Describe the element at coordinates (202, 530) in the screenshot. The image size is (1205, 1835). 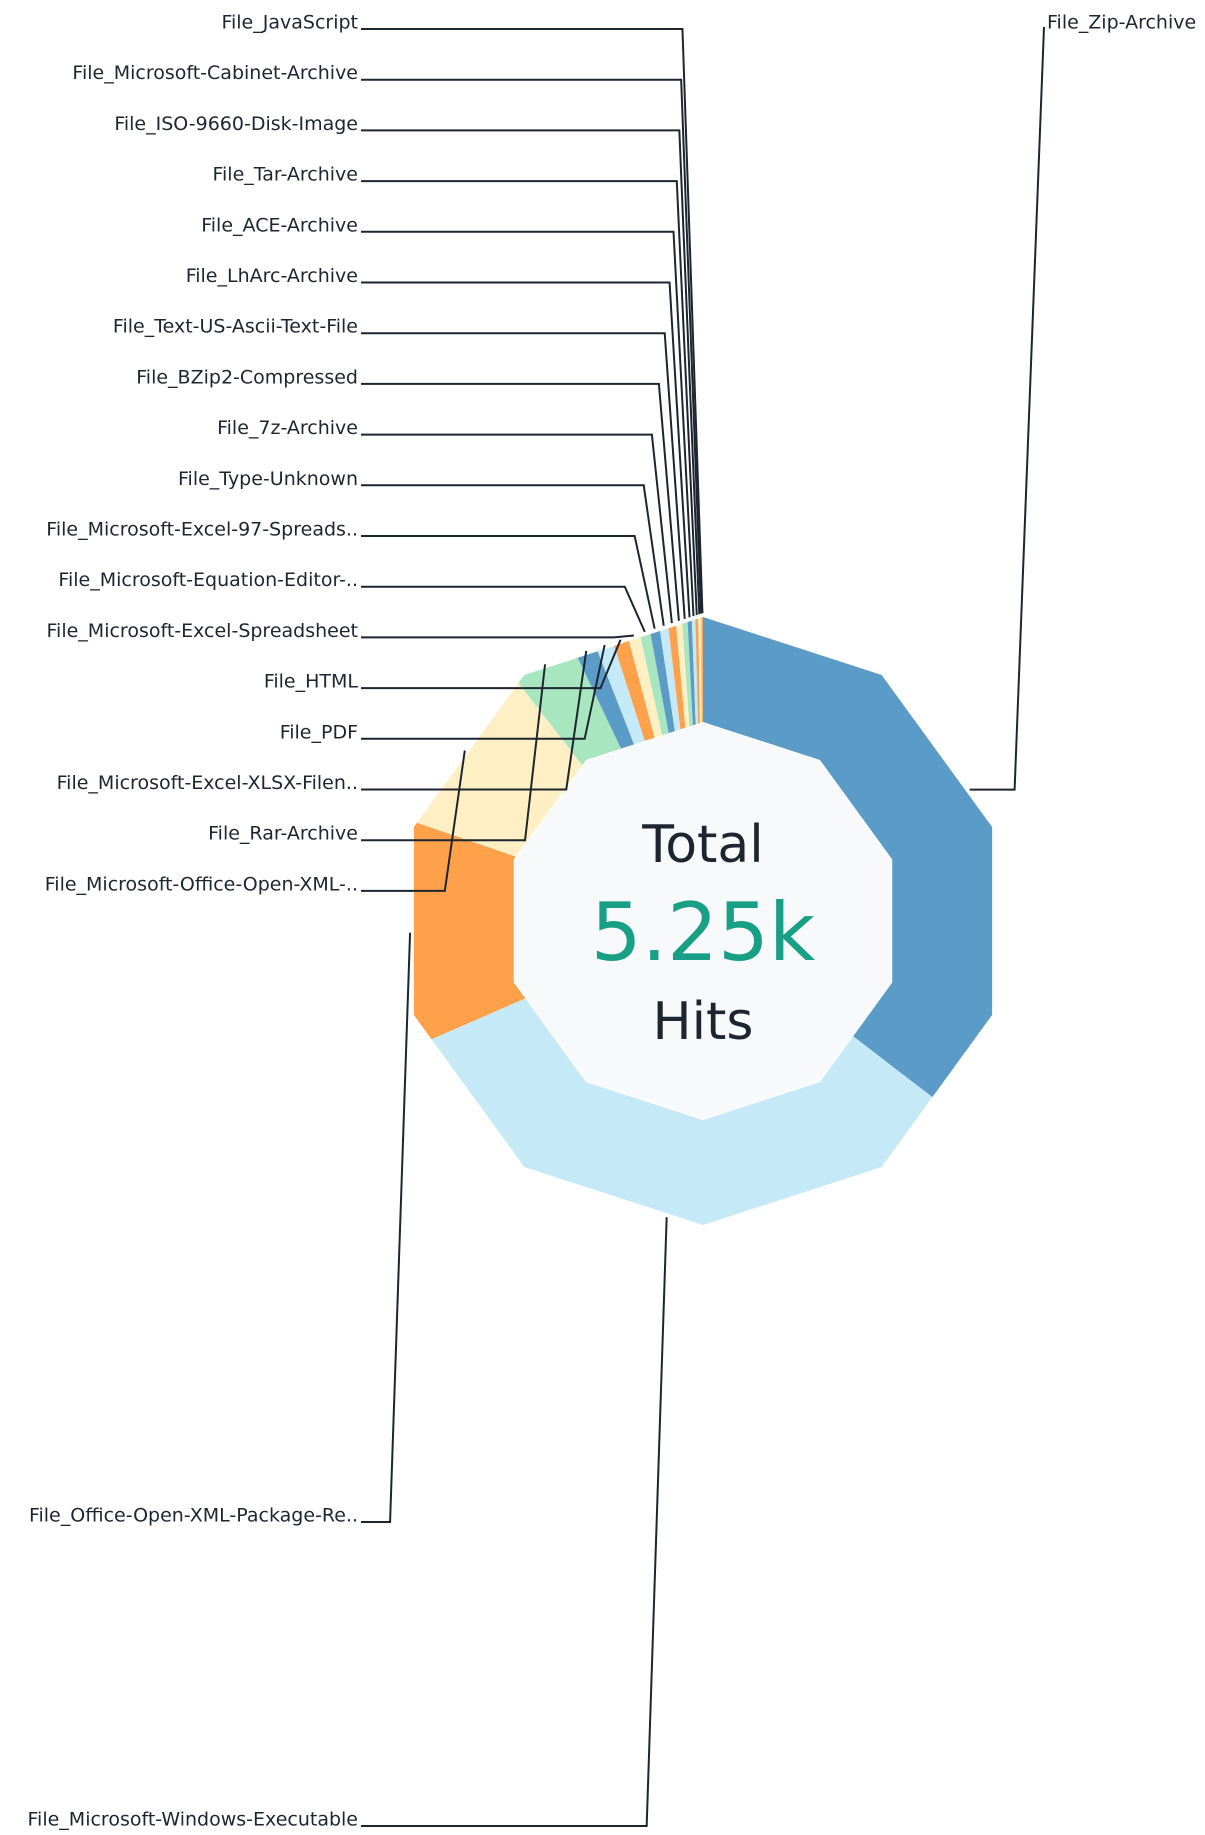
I see `slice-label: File_Microsoft-Excel-97-Spreads..` at that location.